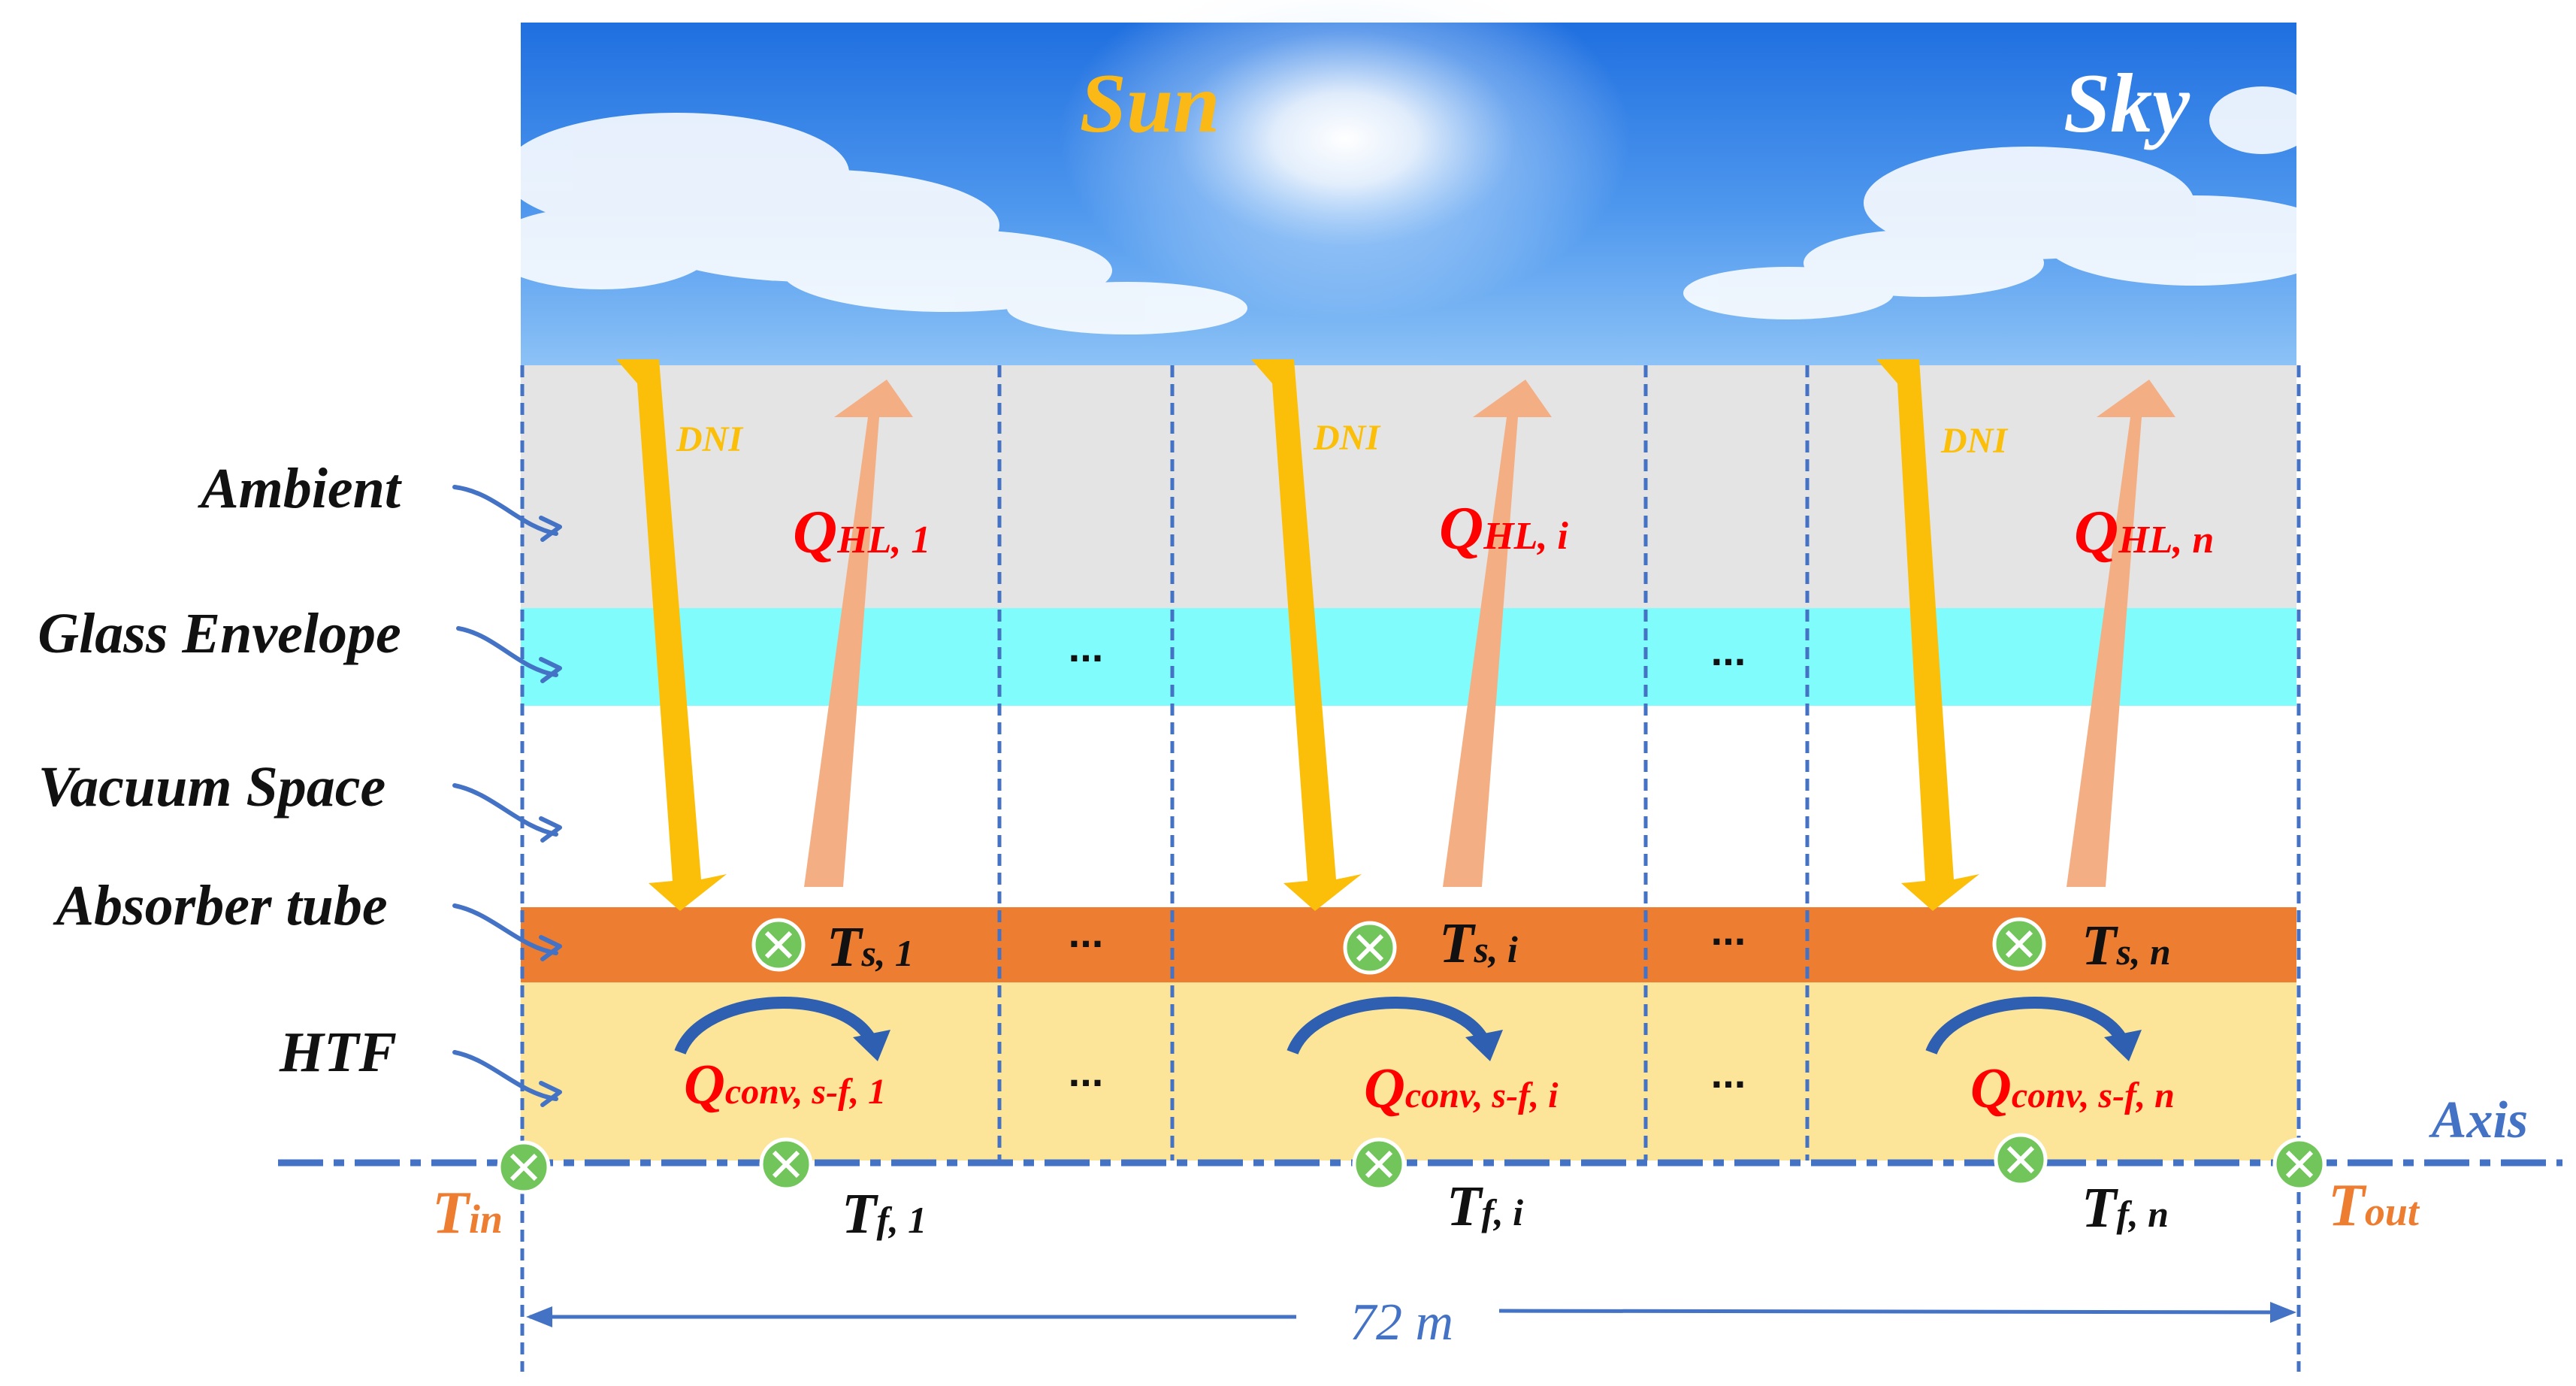  I want to click on inlet: Tin, so click(492, 1193).